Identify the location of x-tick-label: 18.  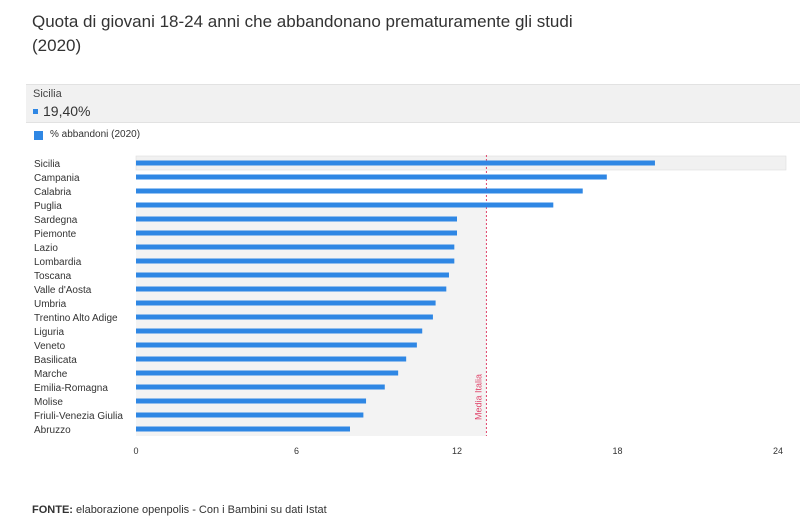
(617, 451).